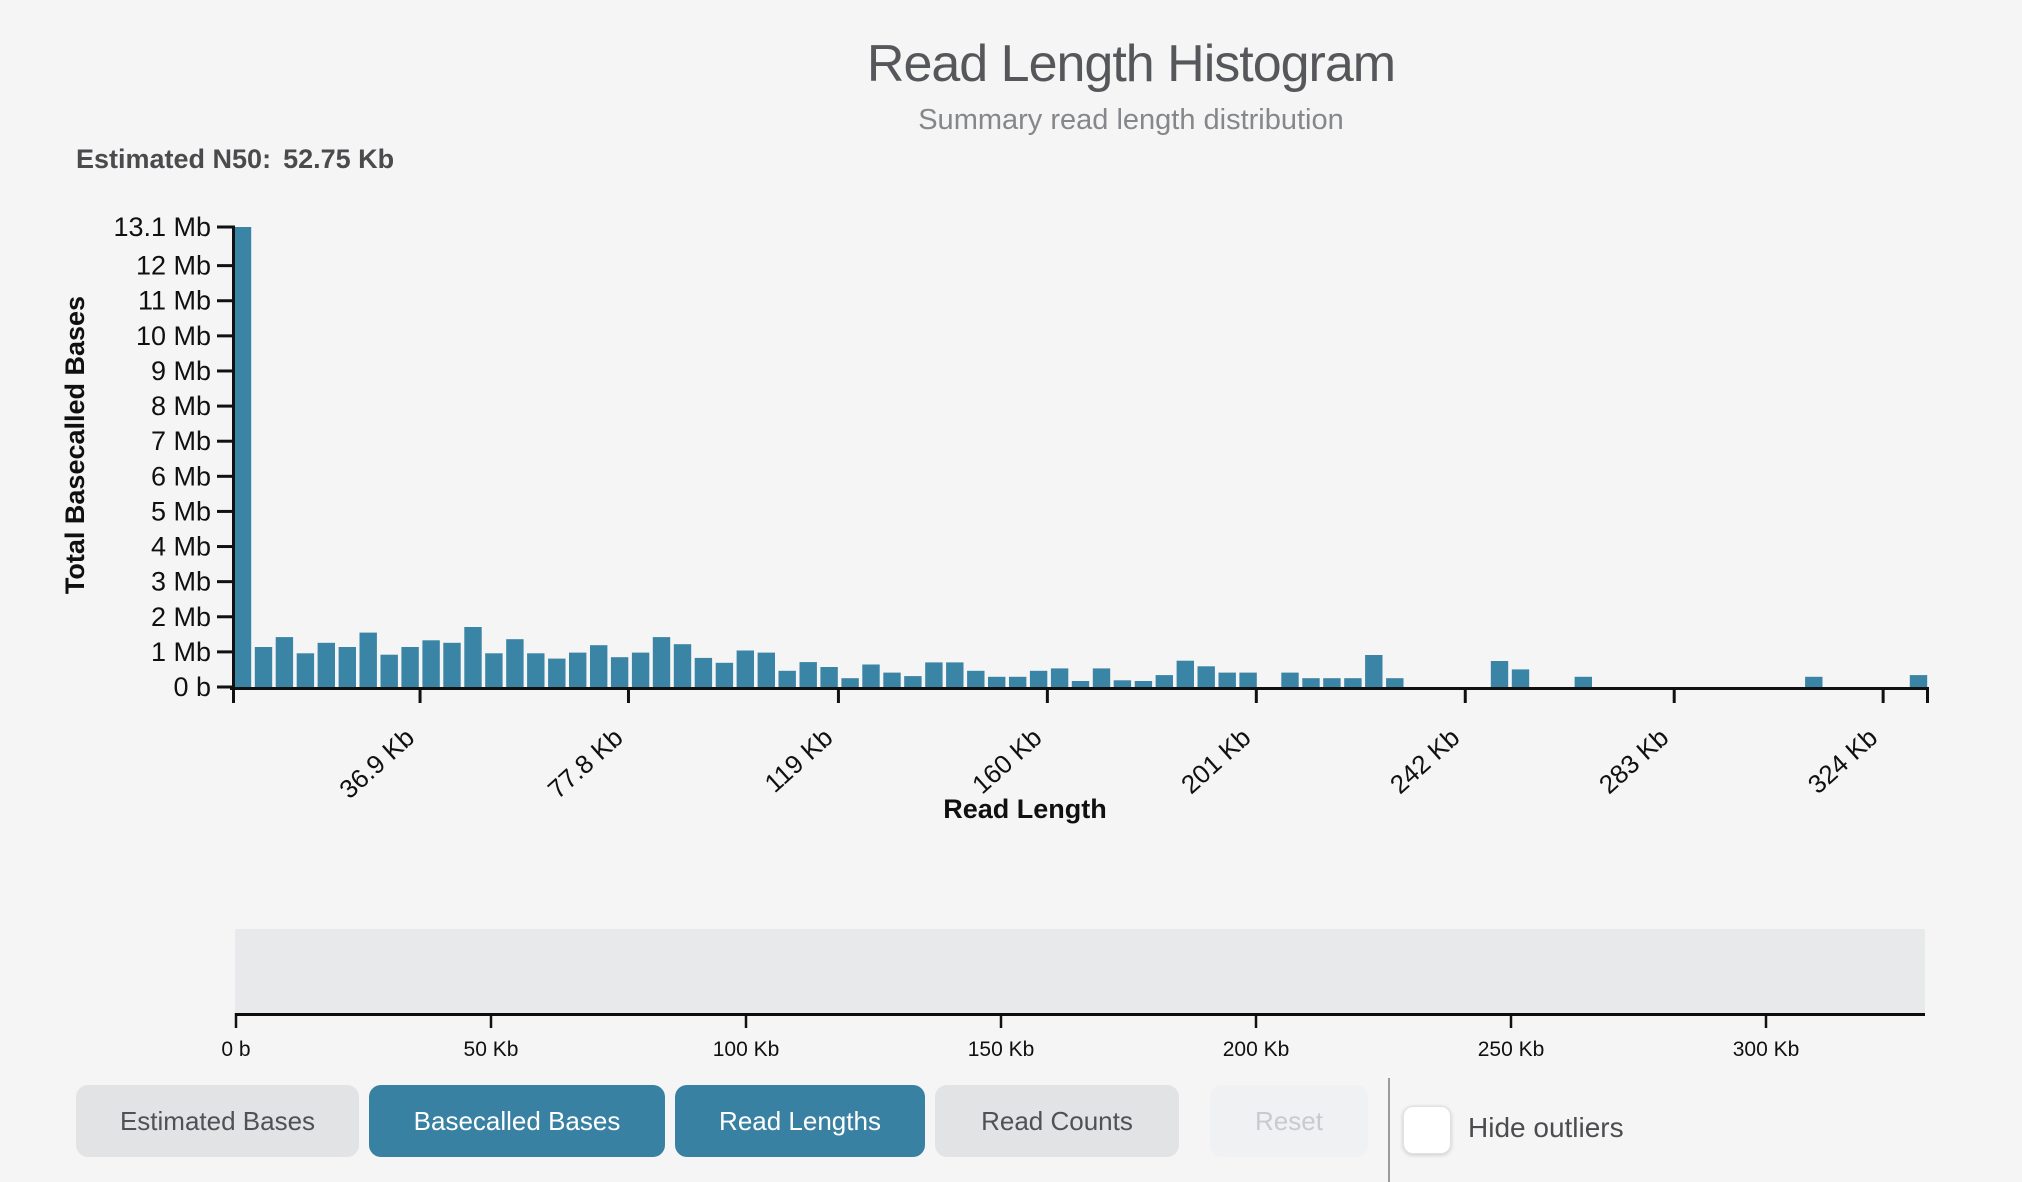 Image resolution: width=2022 pixels, height=1182 pixels. What do you see at coordinates (1424, 760) in the screenshot?
I see `x-tick-label: 242 Kb` at bounding box center [1424, 760].